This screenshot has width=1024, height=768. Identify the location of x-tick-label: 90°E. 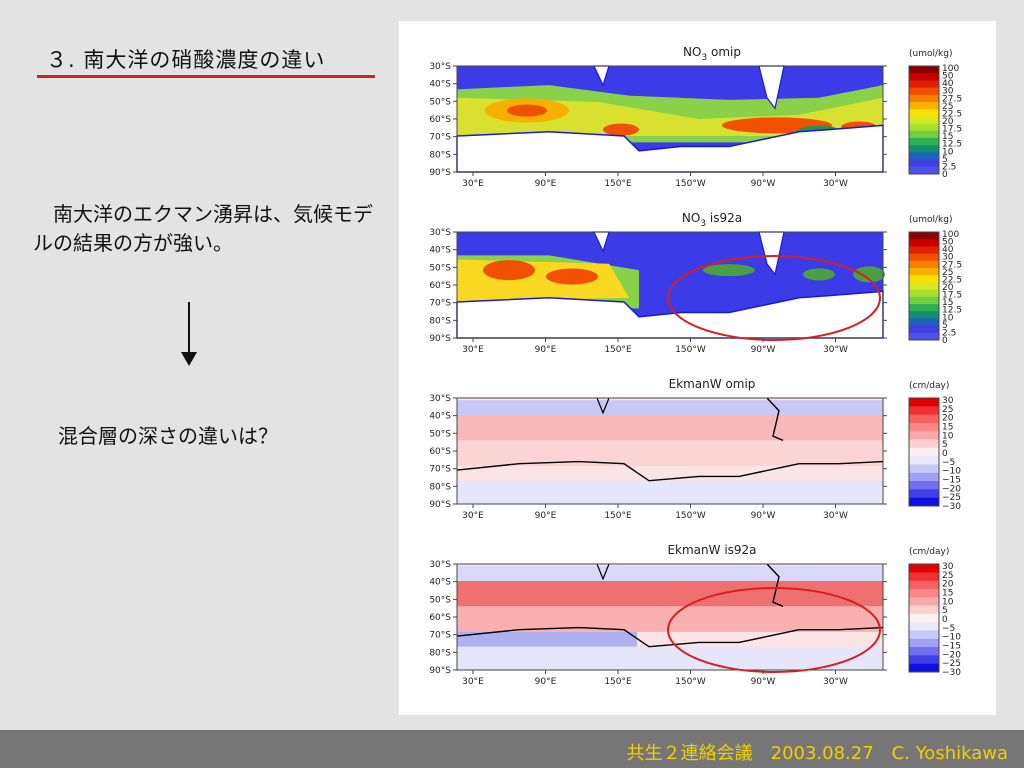
(546, 682).